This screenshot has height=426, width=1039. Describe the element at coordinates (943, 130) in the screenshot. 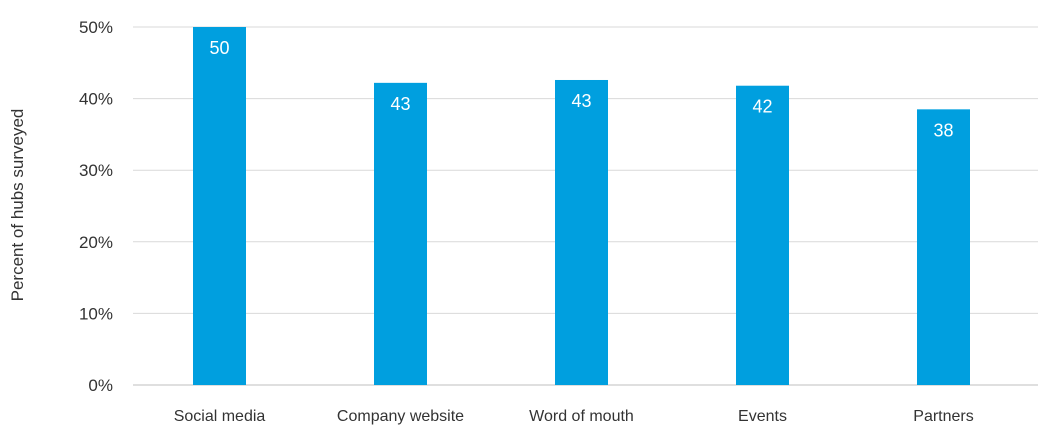

I see `data-label: 38` at that location.